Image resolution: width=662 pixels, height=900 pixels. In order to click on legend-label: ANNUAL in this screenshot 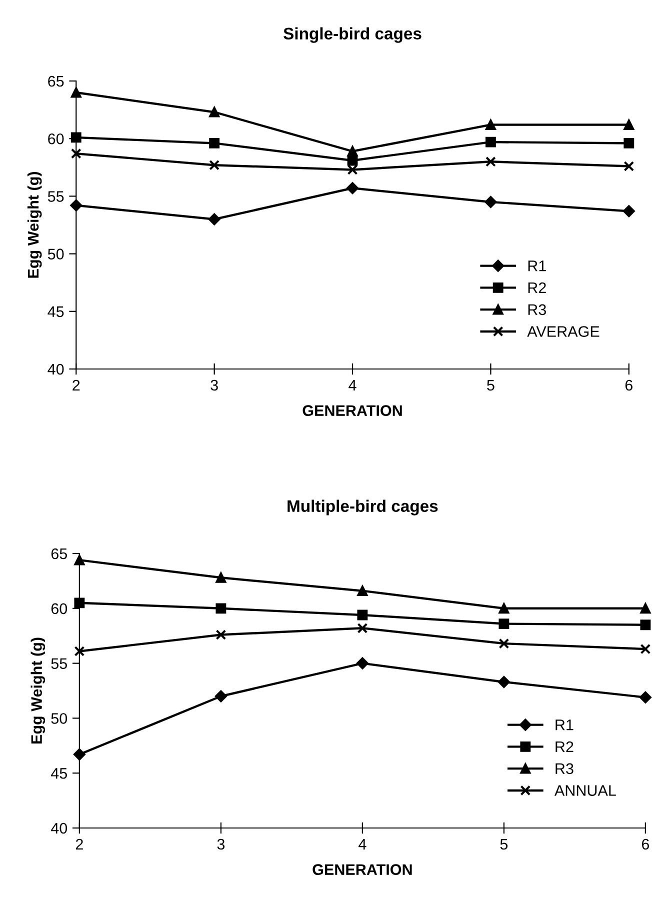, I will do `click(585, 790)`.